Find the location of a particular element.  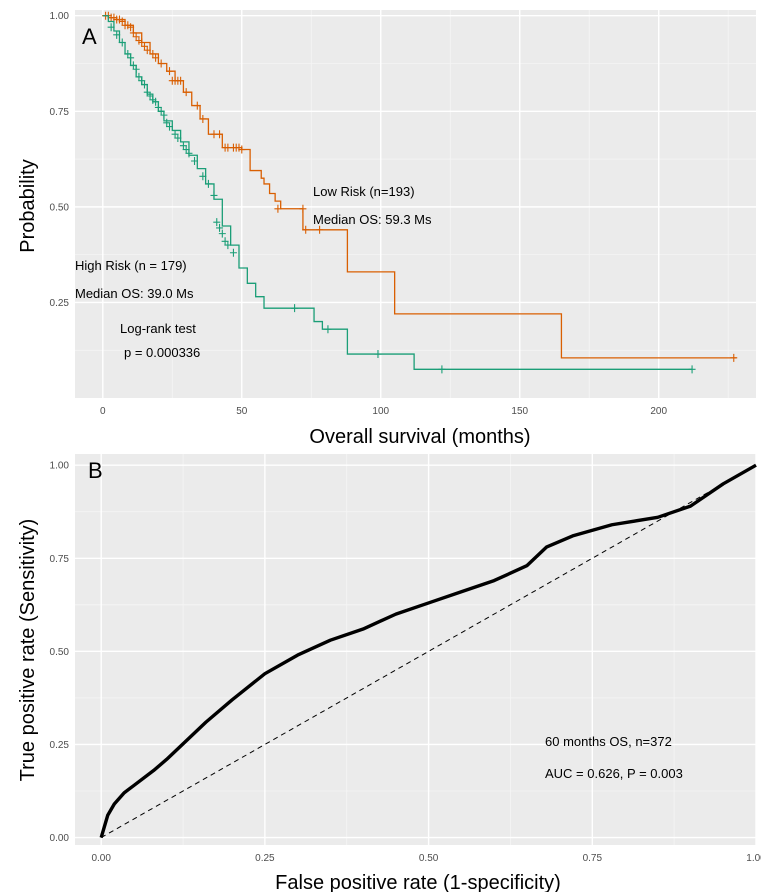

x-tick-label: 150 is located at coordinates (519, 411).